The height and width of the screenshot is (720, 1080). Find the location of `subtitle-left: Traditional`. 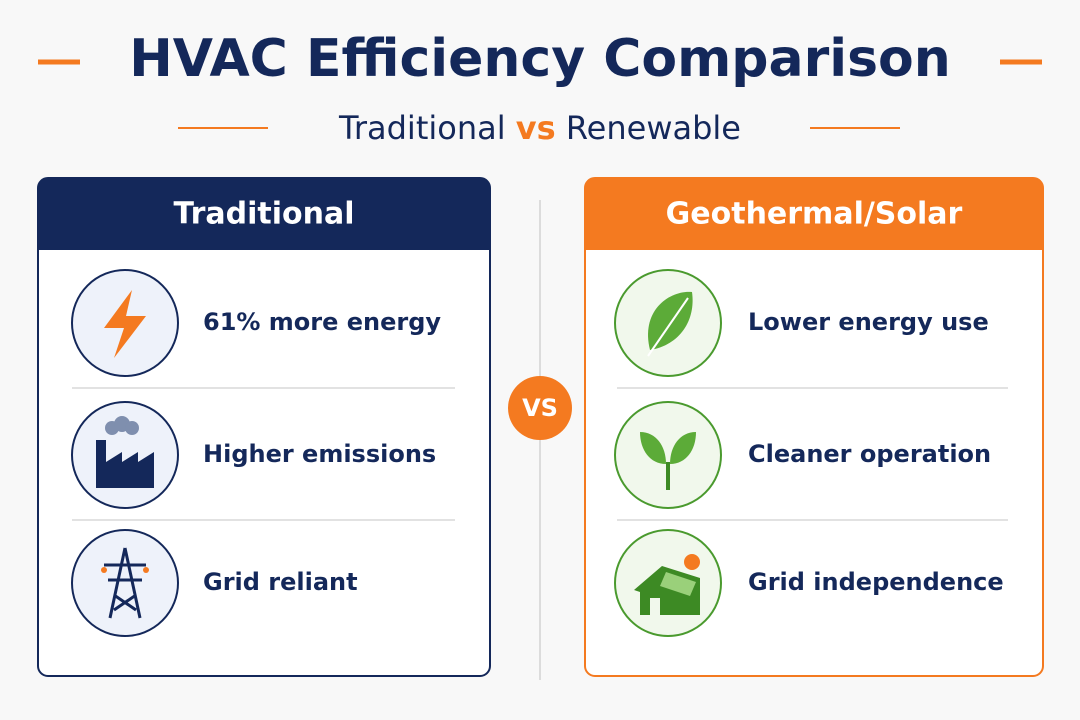

subtitle-left: Traditional is located at coordinates (422, 128).